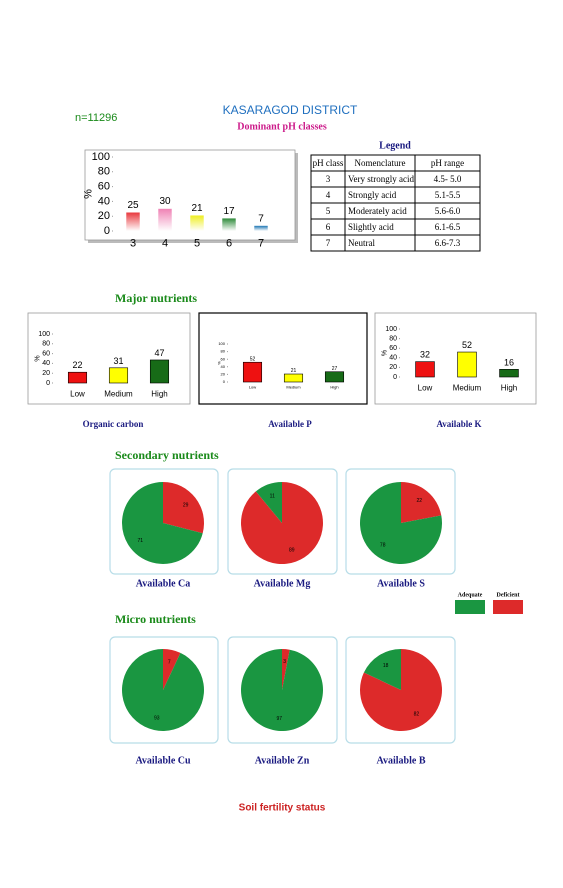 The image size is (563, 888). Describe the element at coordinates (261, 244) in the screenshot. I see `x-tick-label: 7` at that location.